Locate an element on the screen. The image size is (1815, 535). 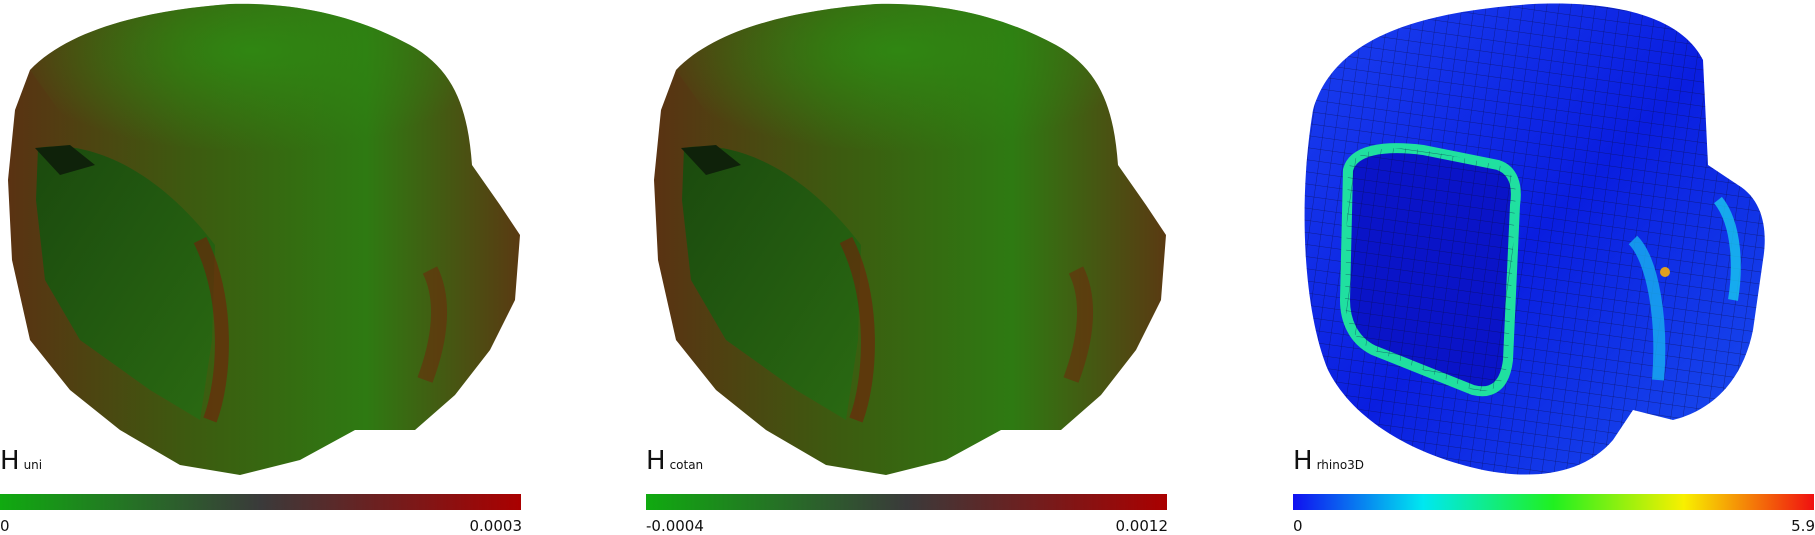
colorbar-max-label: 5.9 is located at coordinates (1803, 526).